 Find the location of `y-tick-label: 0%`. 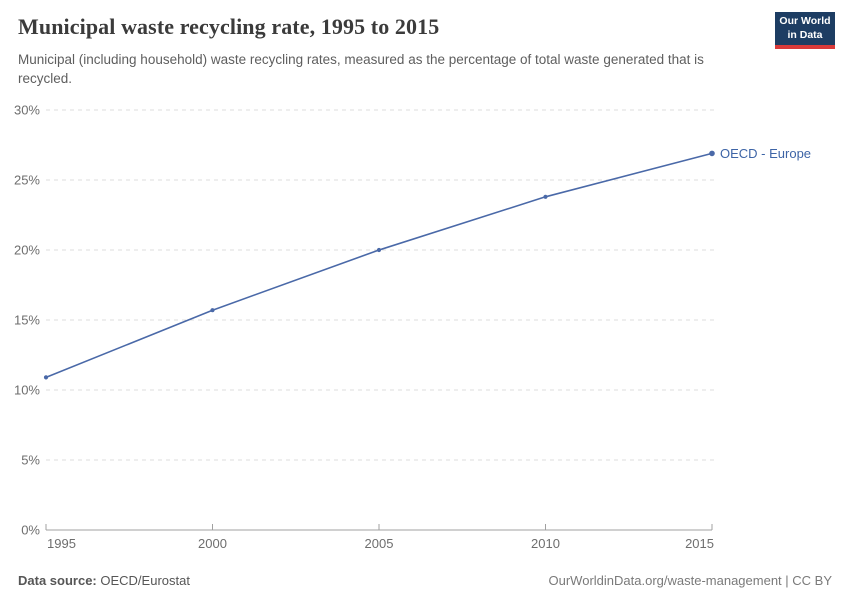

y-tick-label: 0% is located at coordinates (30, 530).